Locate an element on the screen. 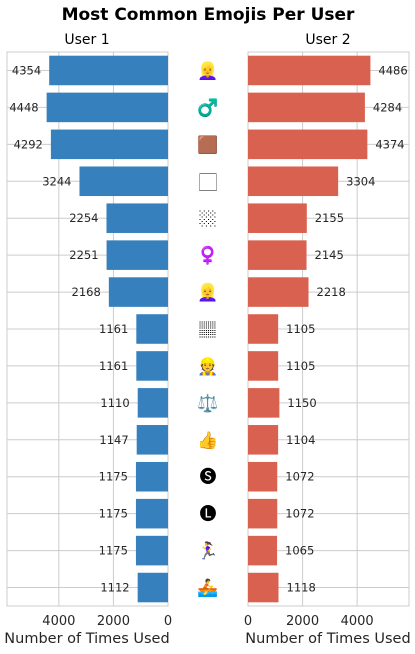  emoji-label: ♀️ is located at coordinates (207, 255).